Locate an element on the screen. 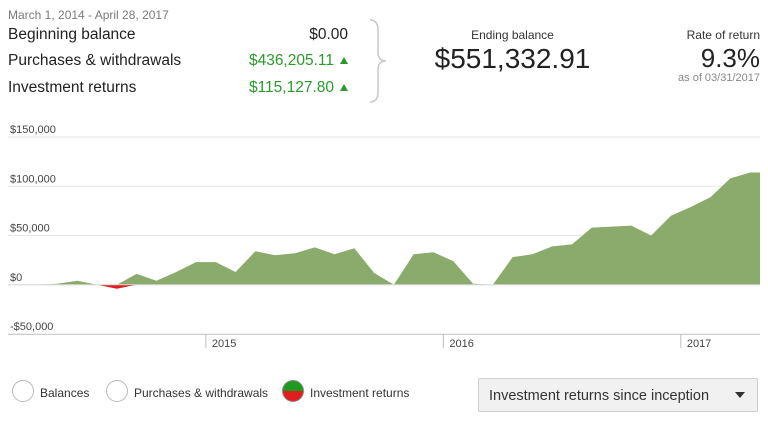 This screenshot has height=426, width=768. rate-of-return-value: 9.3% is located at coordinates (730, 58).